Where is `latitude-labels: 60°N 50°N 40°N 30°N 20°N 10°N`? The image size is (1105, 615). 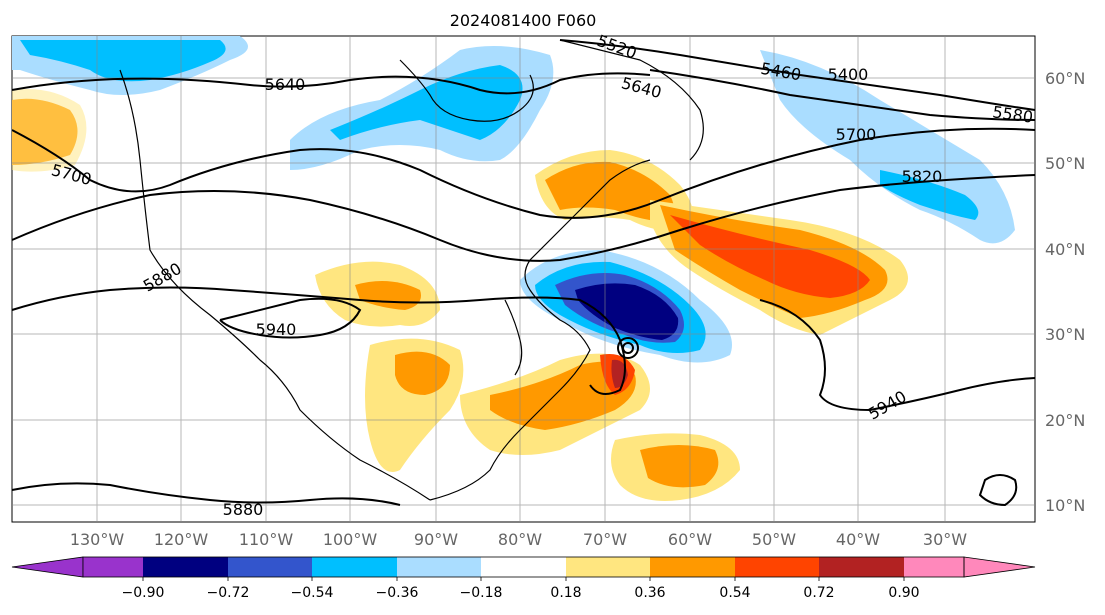 latitude-labels: 60°N 50°N 40°N 30°N 20°N 10°N is located at coordinates (1065, 292).